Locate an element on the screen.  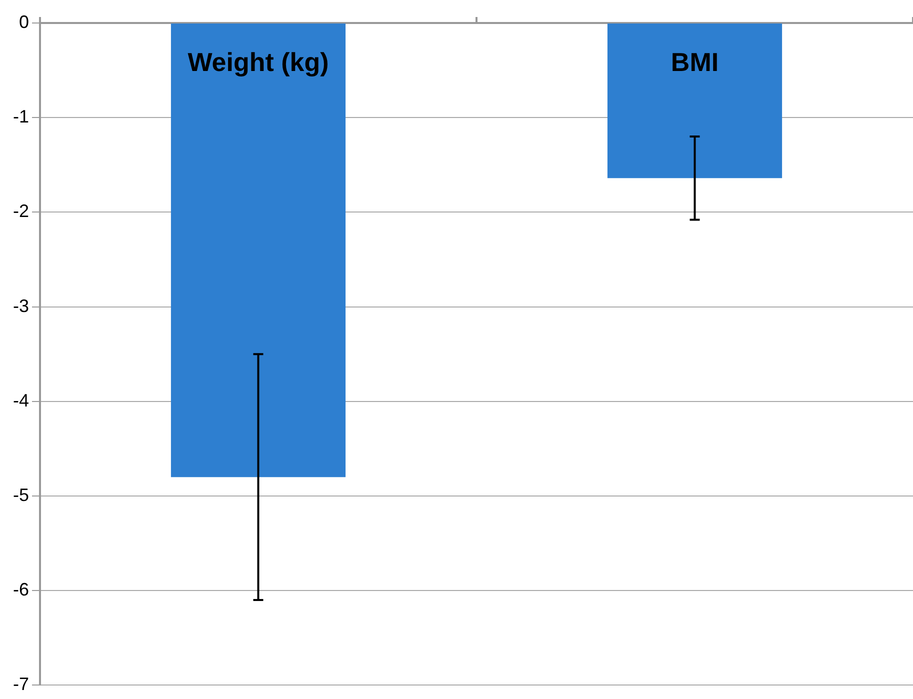
y-tick-label: -5 is located at coordinates (21, 494).